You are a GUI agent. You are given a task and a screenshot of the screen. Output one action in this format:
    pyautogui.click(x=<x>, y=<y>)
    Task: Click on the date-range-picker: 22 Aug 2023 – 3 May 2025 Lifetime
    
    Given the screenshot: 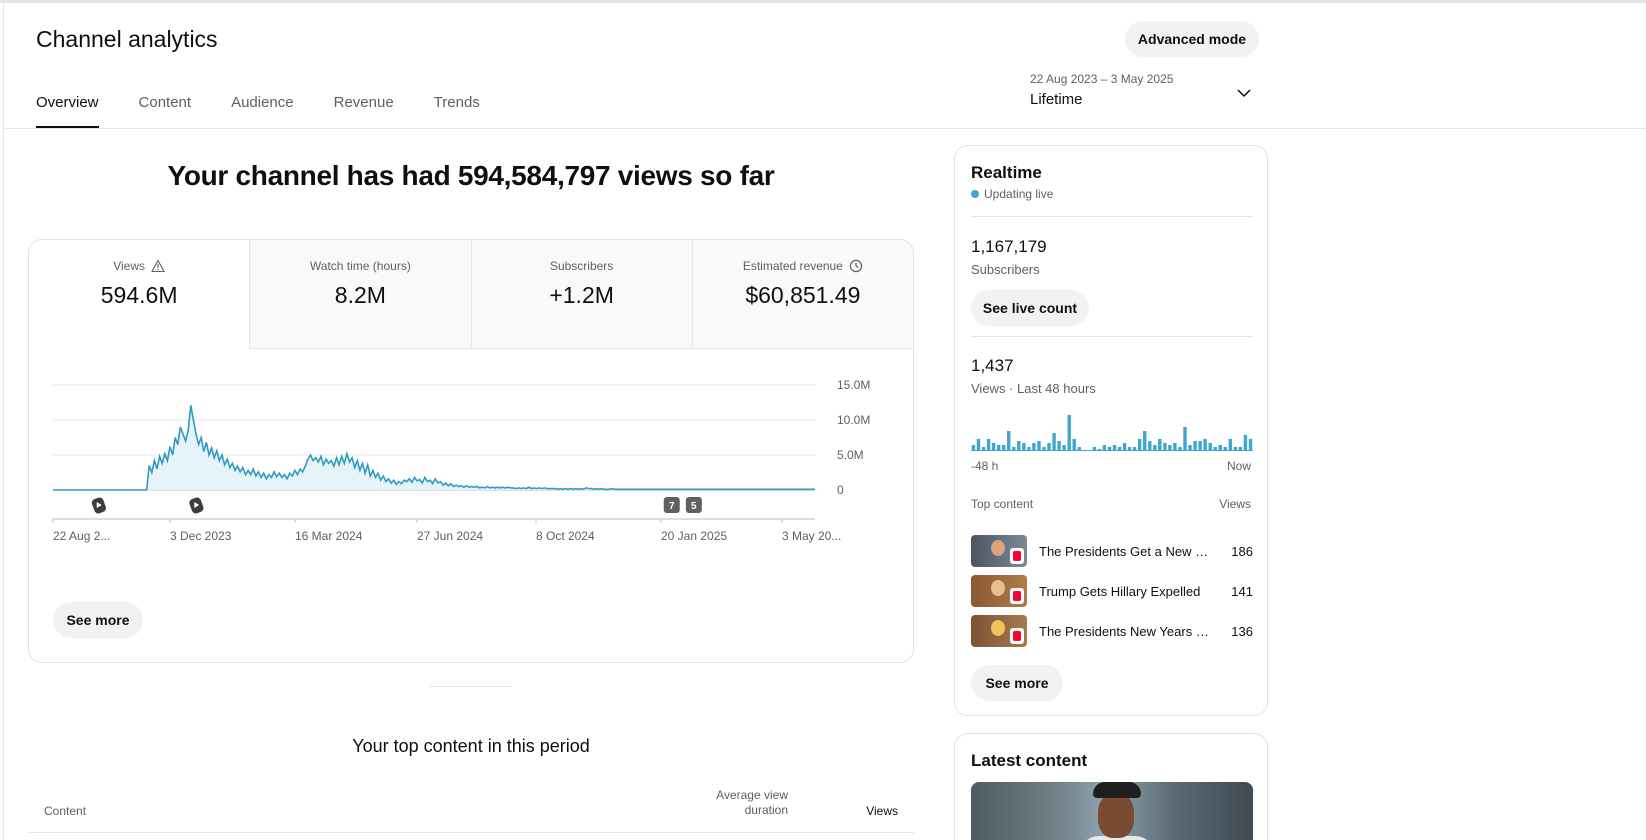 What is the action you would take?
    pyautogui.click(x=1150, y=95)
    